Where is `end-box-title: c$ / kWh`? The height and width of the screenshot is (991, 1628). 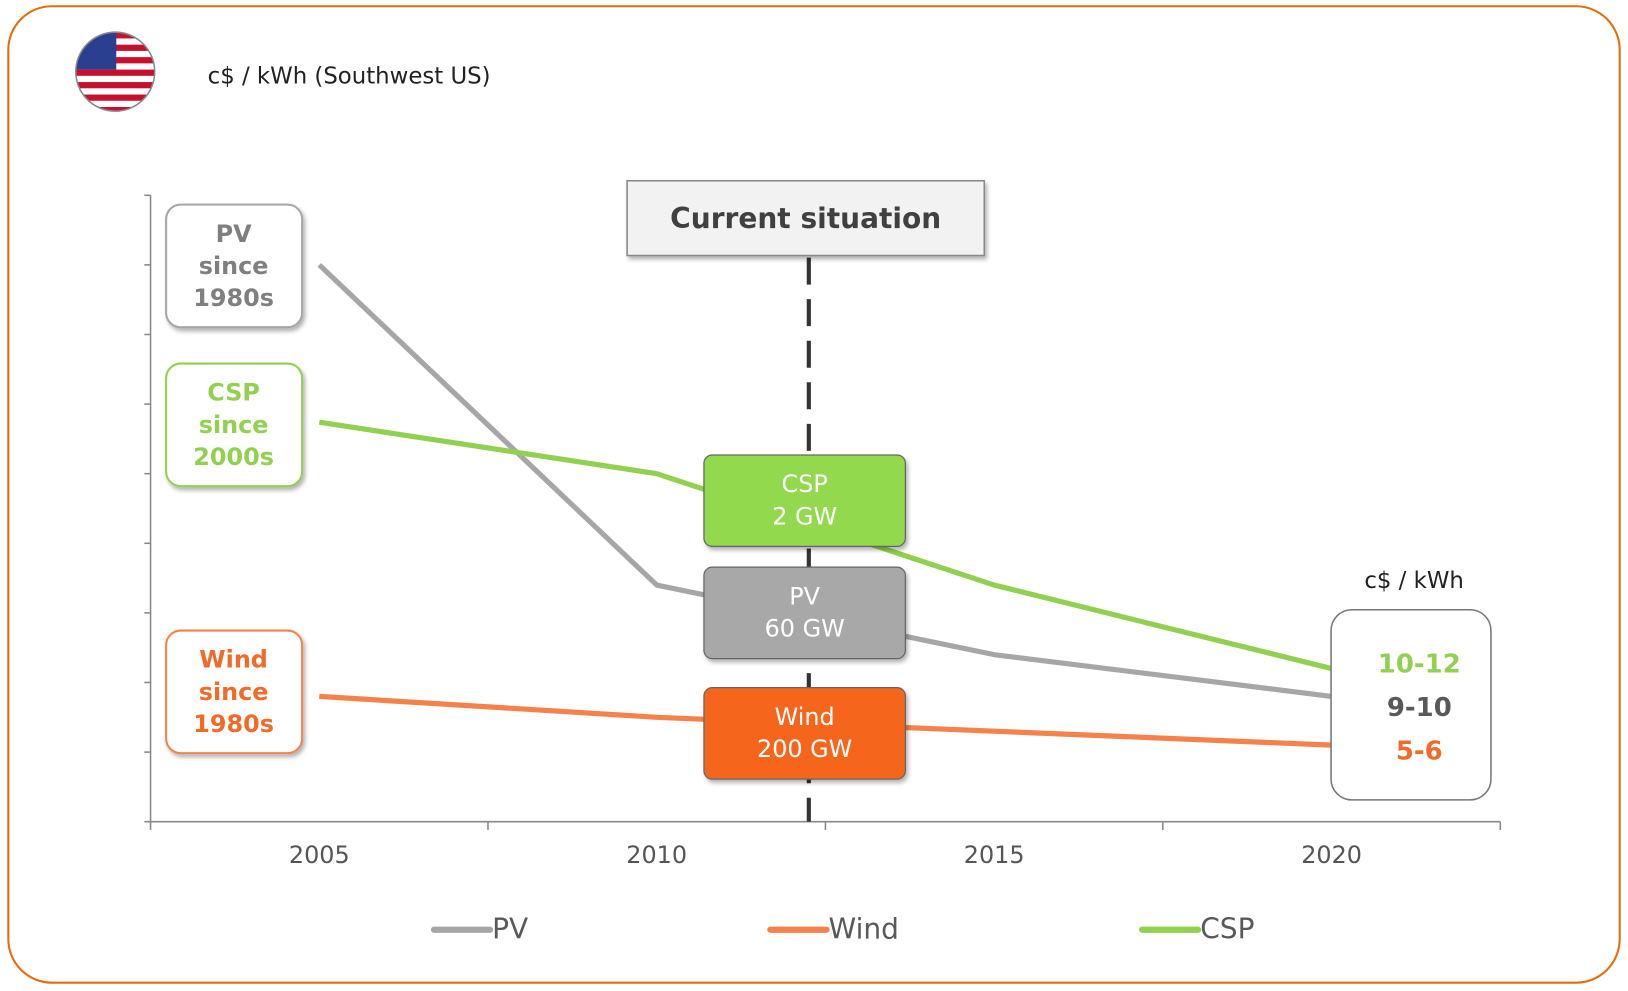
end-box-title: c$ / kWh is located at coordinates (1414, 581).